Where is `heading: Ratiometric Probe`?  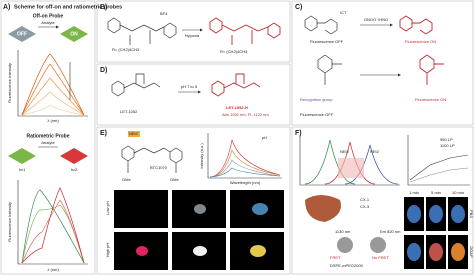
heading: Ratiometric Probe is located at coordinates (47, 136).